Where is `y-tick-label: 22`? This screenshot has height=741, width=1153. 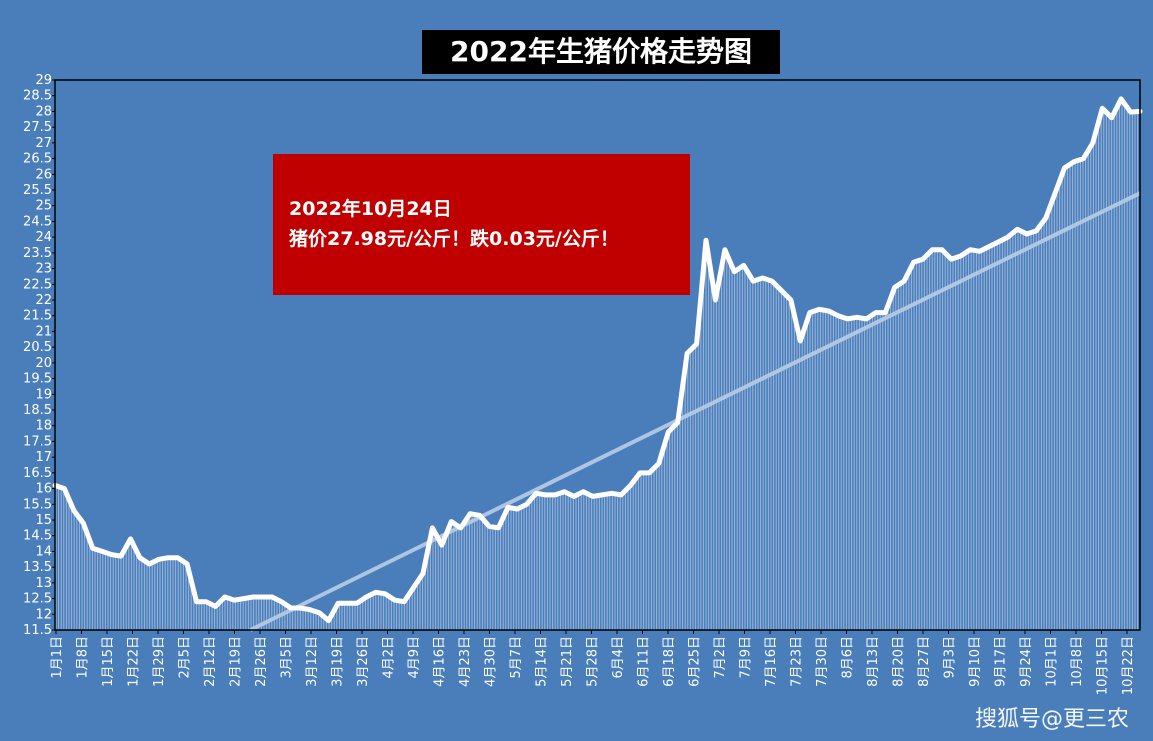 y-tick-label: 22 is located at coordinates (43, 300).